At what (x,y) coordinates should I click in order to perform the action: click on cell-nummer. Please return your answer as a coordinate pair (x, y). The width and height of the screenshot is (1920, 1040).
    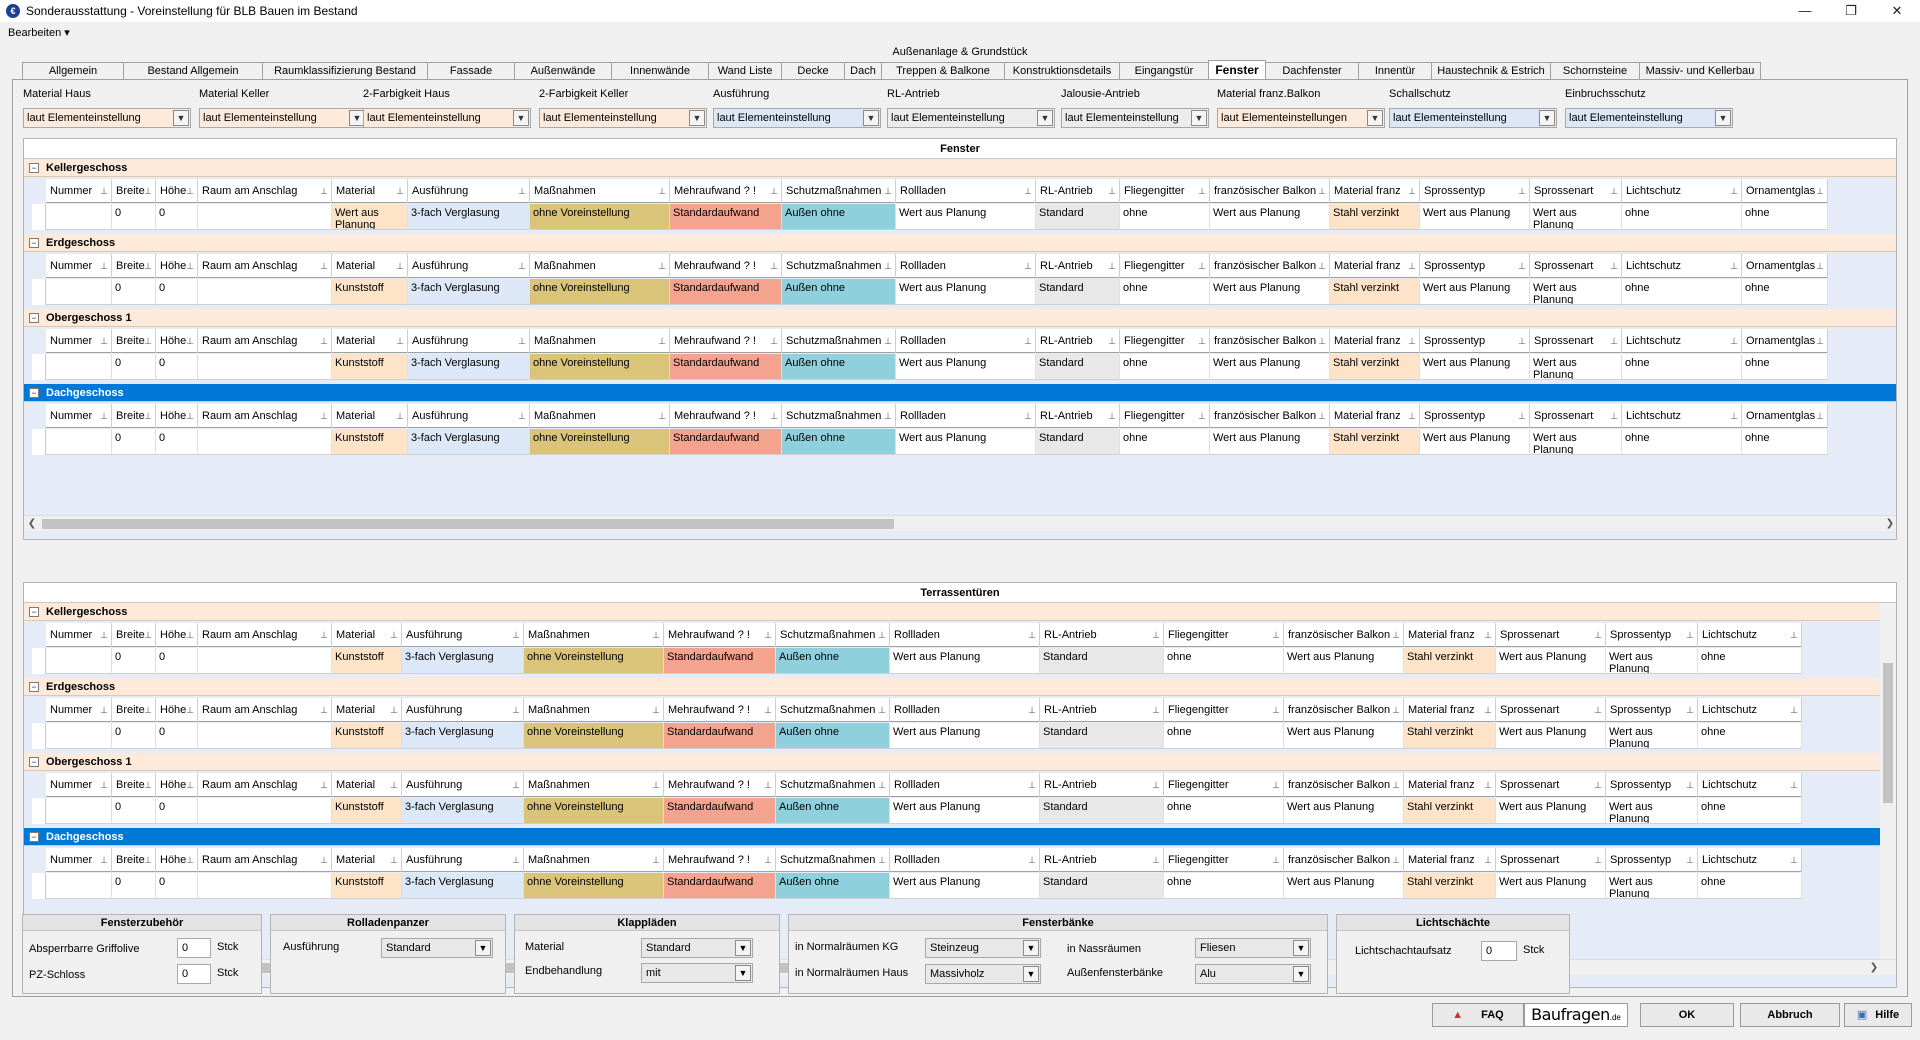
    Looking at the image, I should click on (79, 811).